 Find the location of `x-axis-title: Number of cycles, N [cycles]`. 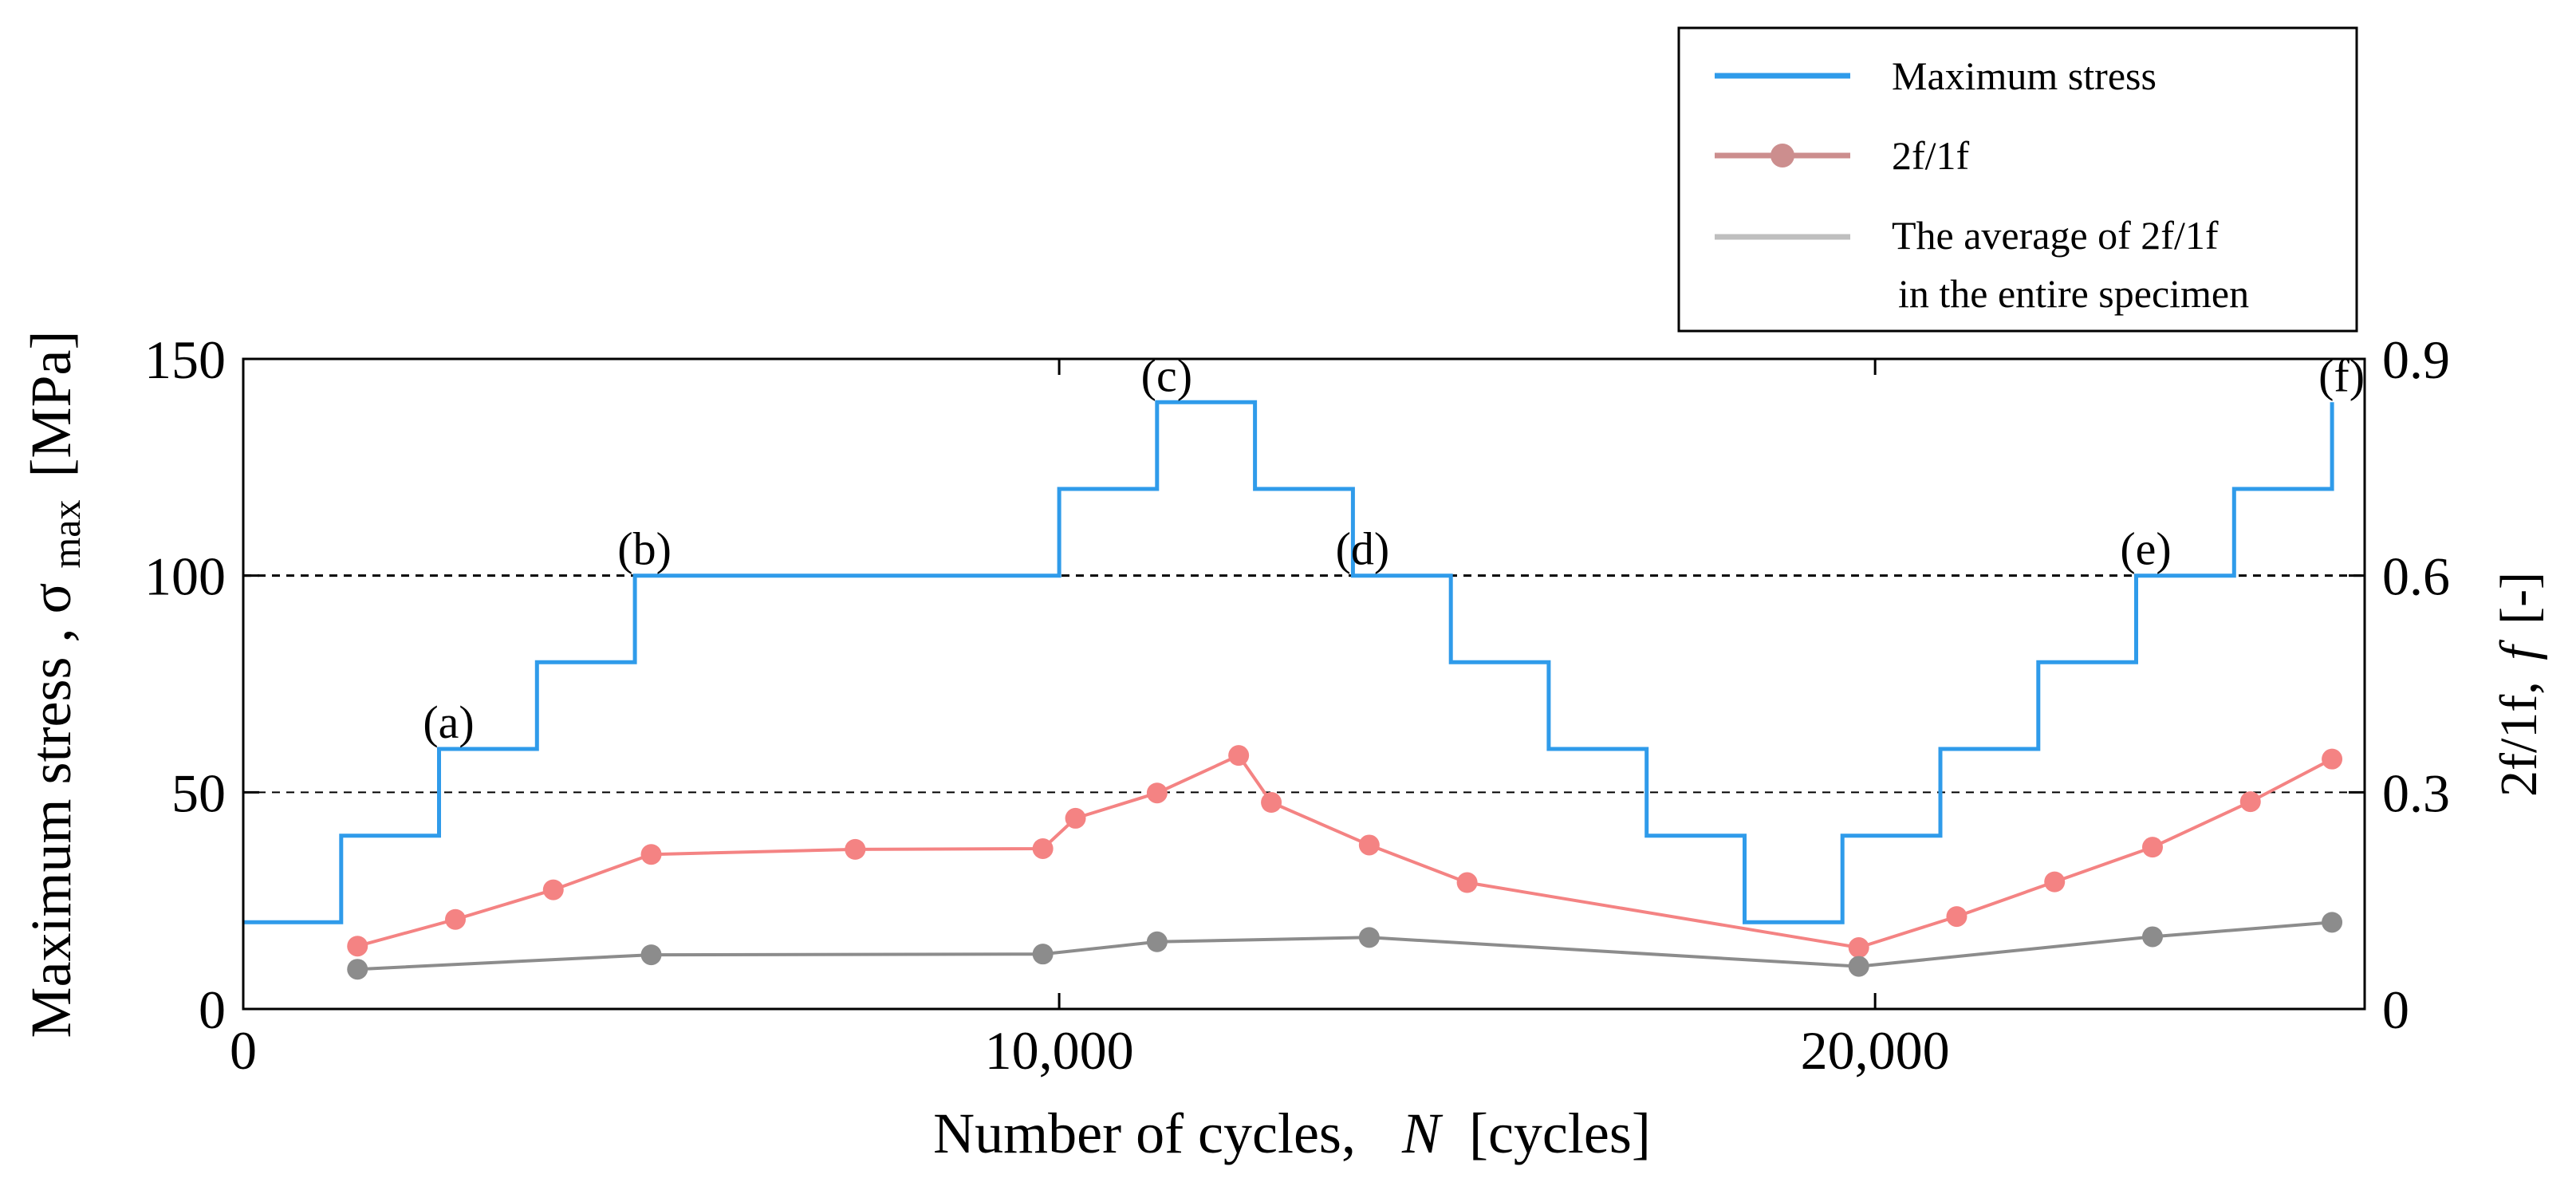

x-axis-title: Number of cycles, N [cycles] is located at coordinates (1292, 1133).